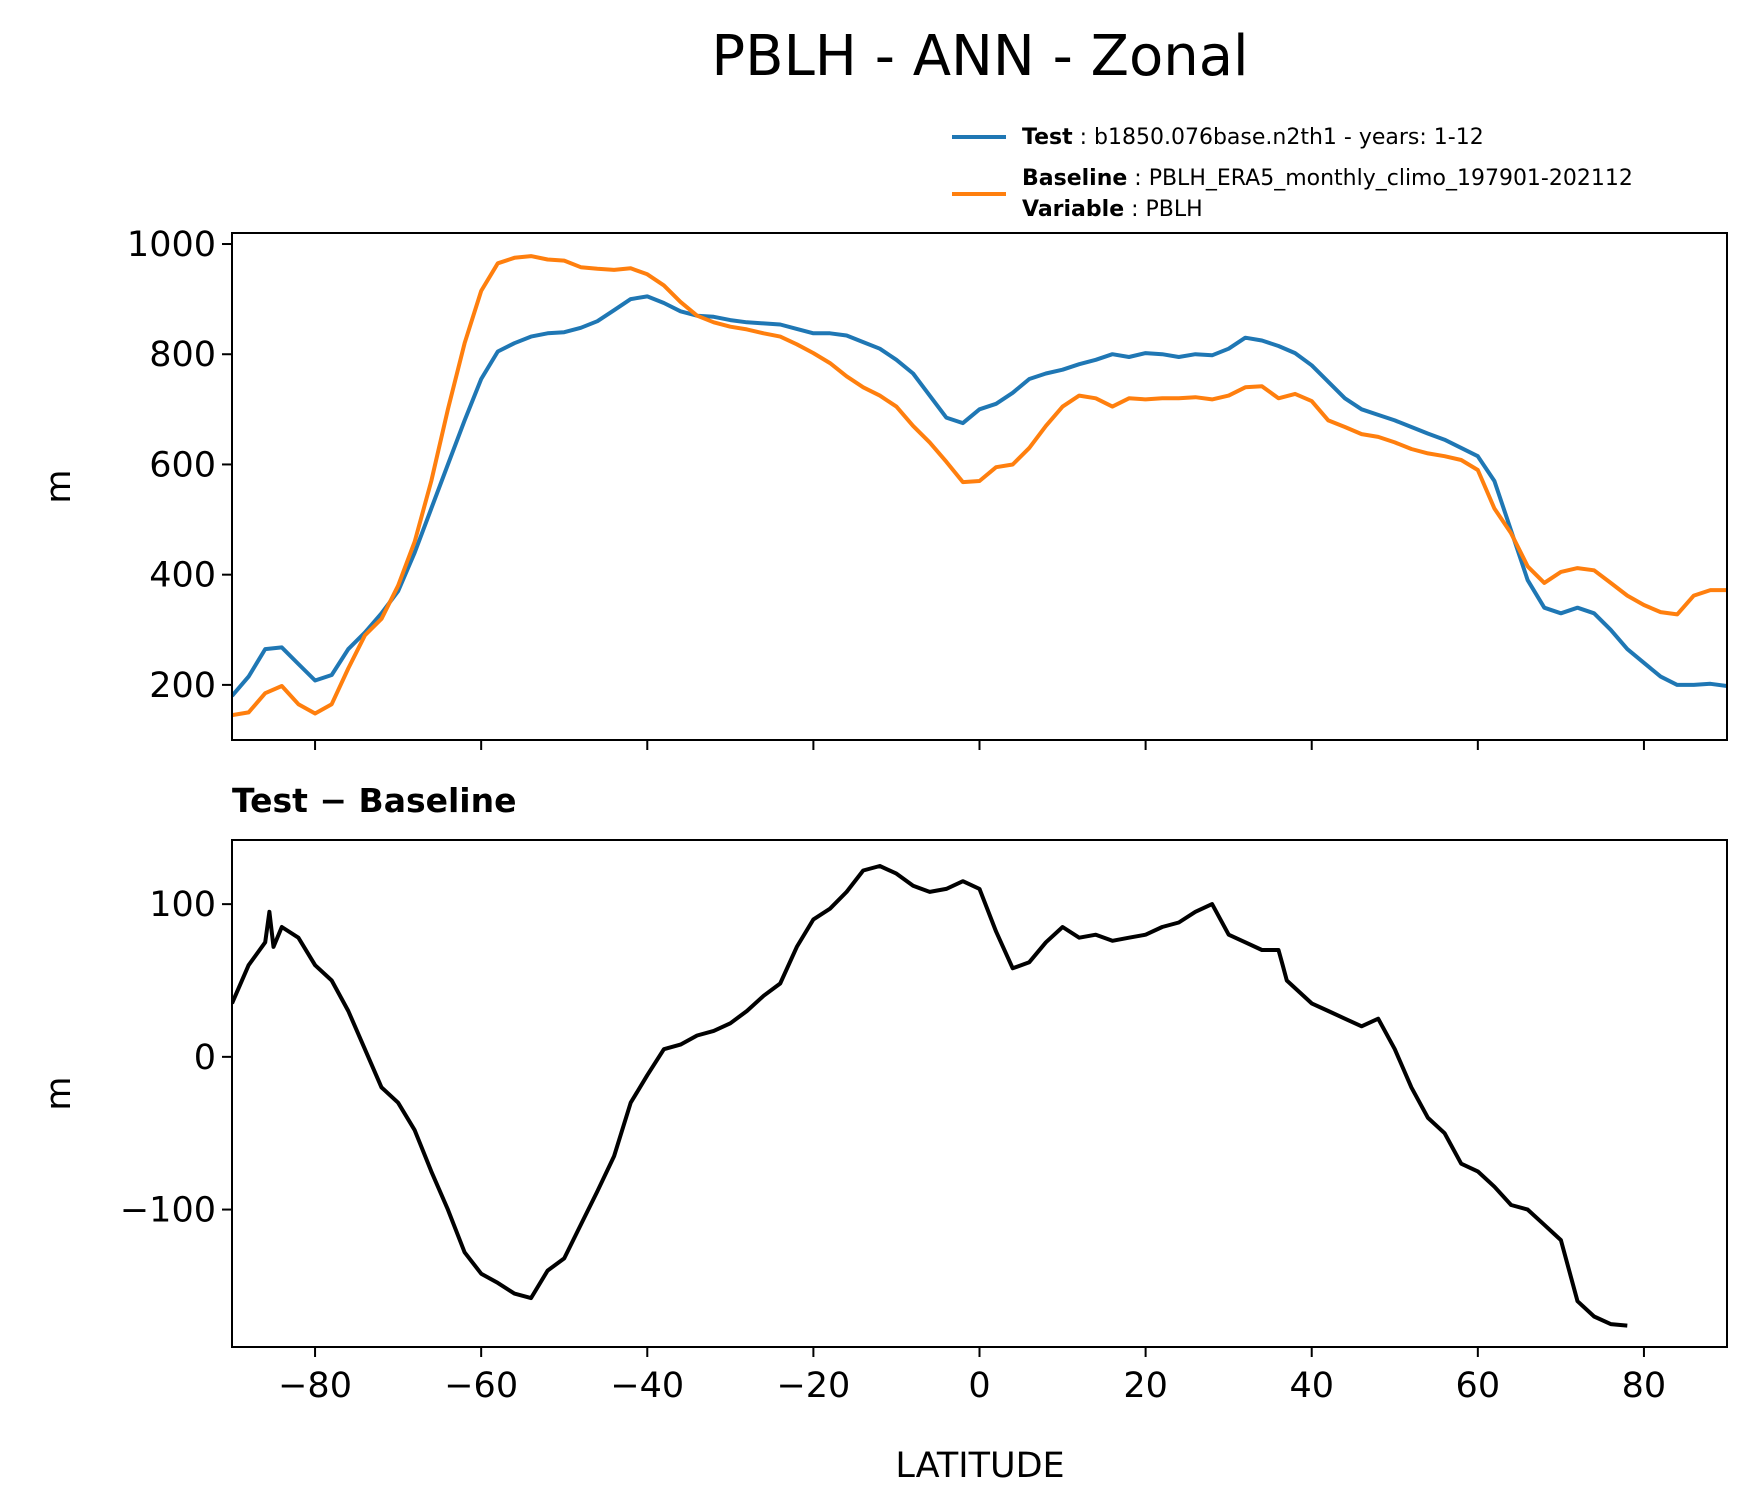  I want to click on bottom-panel-y-tick-label: −100, so click(168, 1211).